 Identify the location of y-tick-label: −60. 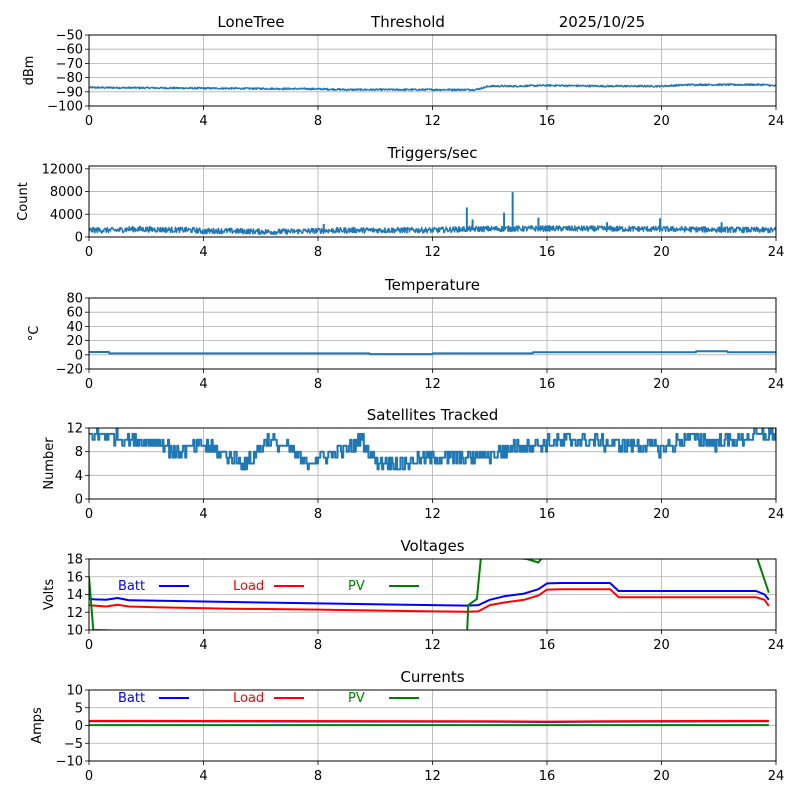
(69, 50).